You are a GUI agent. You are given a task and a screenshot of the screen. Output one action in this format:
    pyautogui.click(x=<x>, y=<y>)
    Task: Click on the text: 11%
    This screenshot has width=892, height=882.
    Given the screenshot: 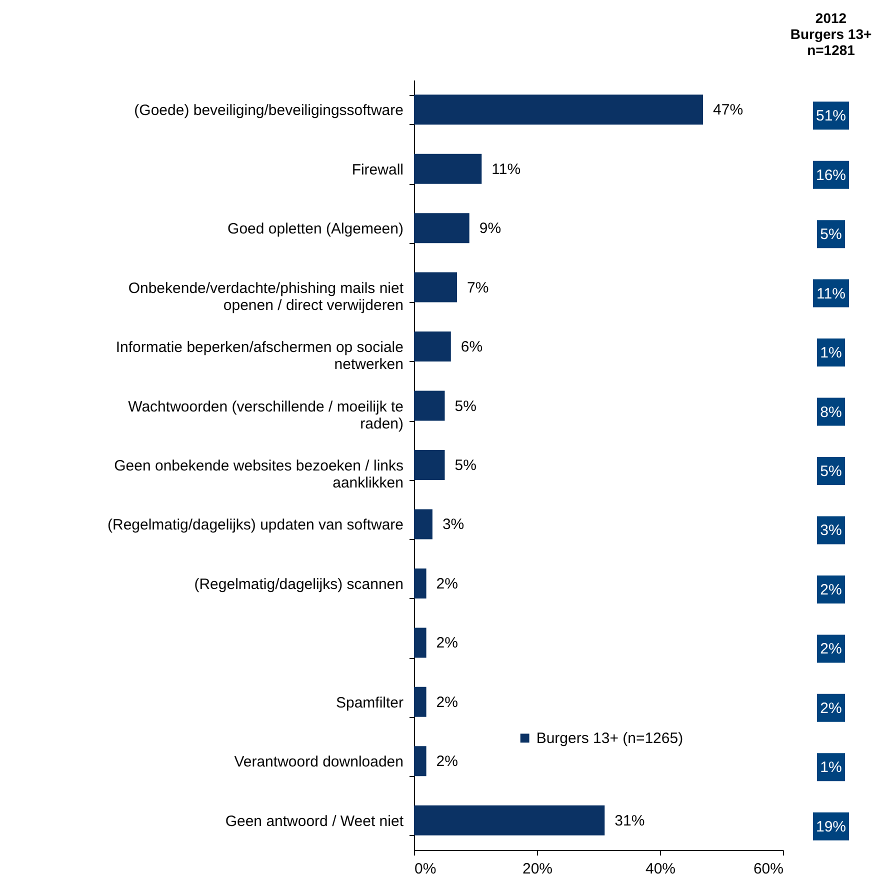 What is the action you would take?
    pyautogui.click(x=831, y=293)
    